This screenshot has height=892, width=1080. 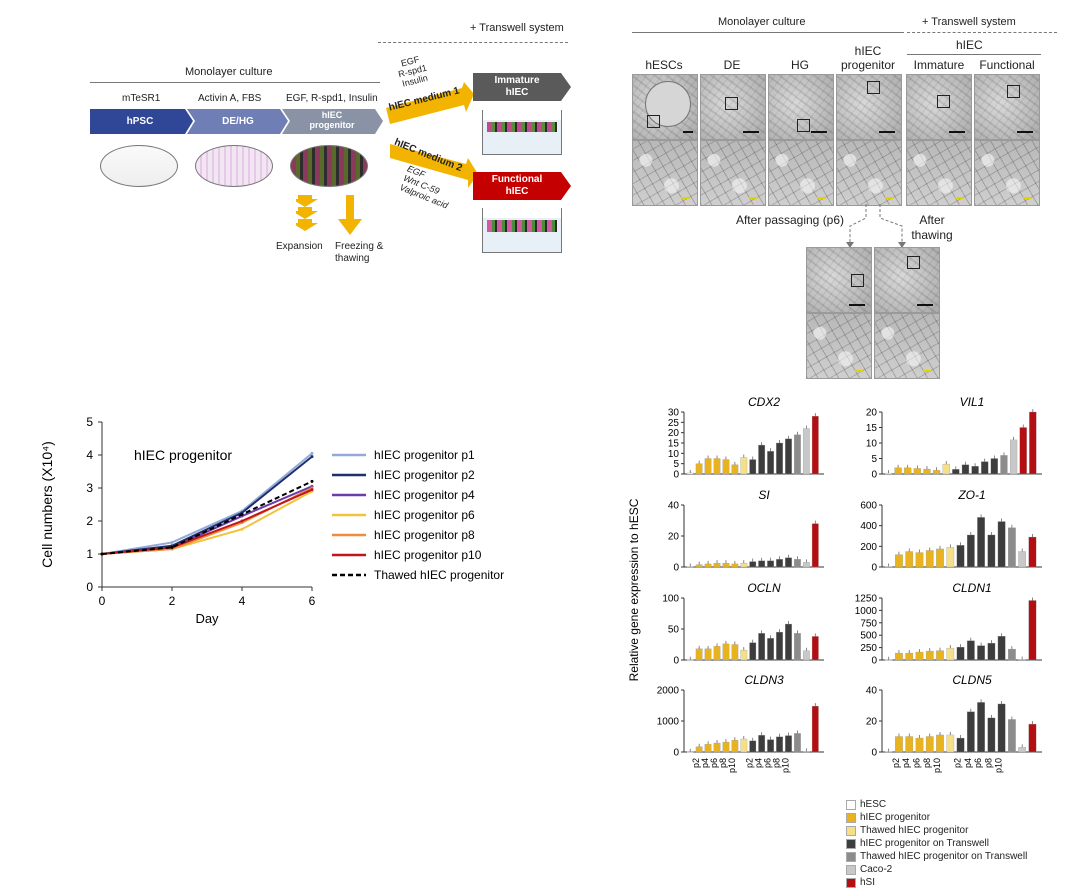 I want to click on after-passaging-label: After passaging (p6), so click(x=790, y=220).